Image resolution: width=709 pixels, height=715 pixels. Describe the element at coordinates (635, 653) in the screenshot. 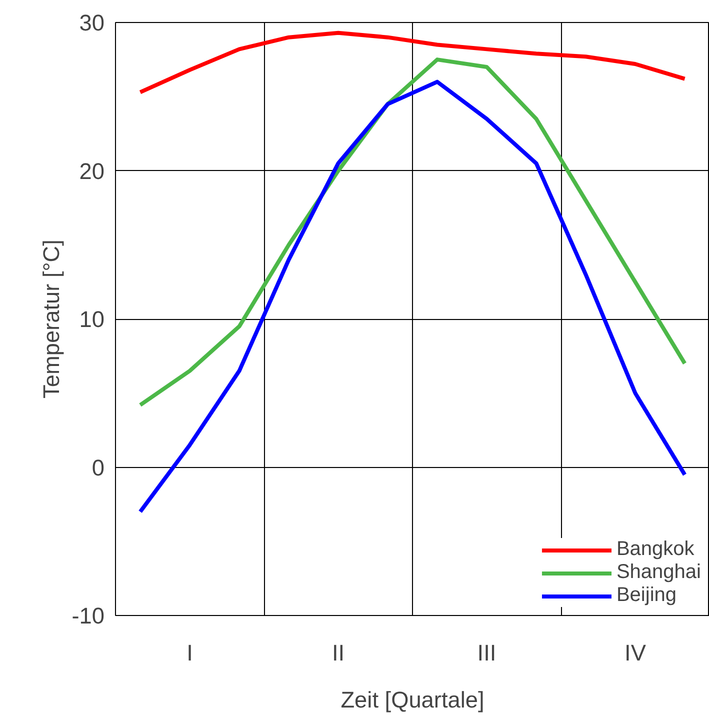

I see `x-tick-label: IV` at that location.